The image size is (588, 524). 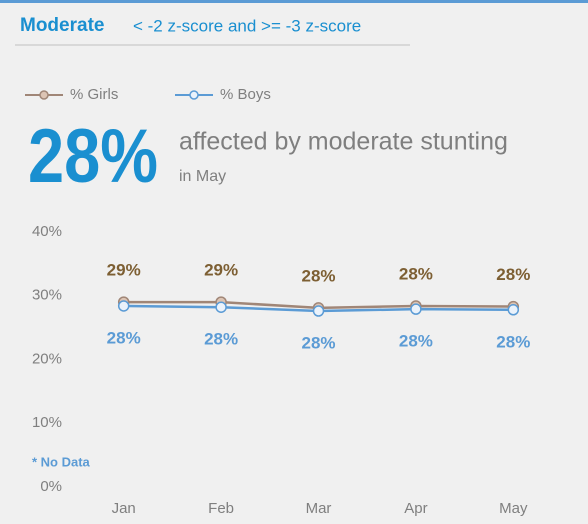 I want to click on note: * No Data, so click(x=61, y=461).